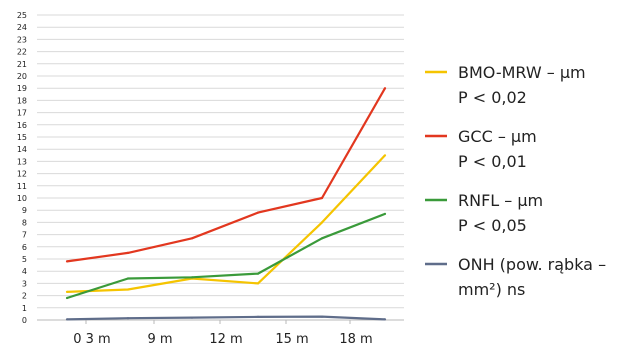 This screenshot has width=627, height=345. I want to click on legend-label: BMO-MRW – µm, so click(522, 72).